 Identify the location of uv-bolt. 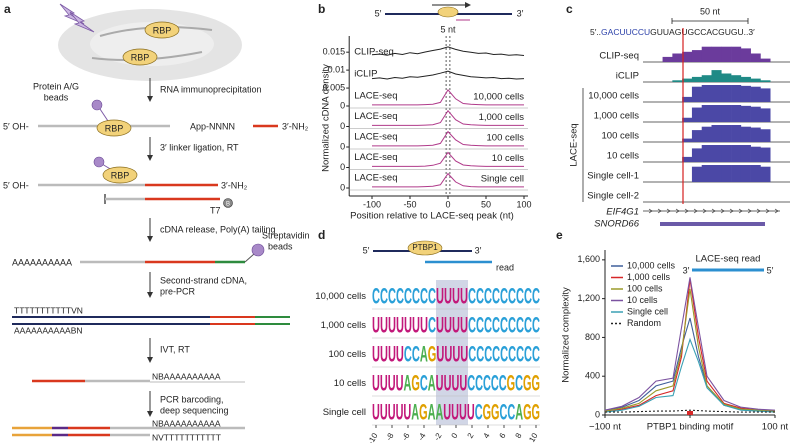
(82, 22).